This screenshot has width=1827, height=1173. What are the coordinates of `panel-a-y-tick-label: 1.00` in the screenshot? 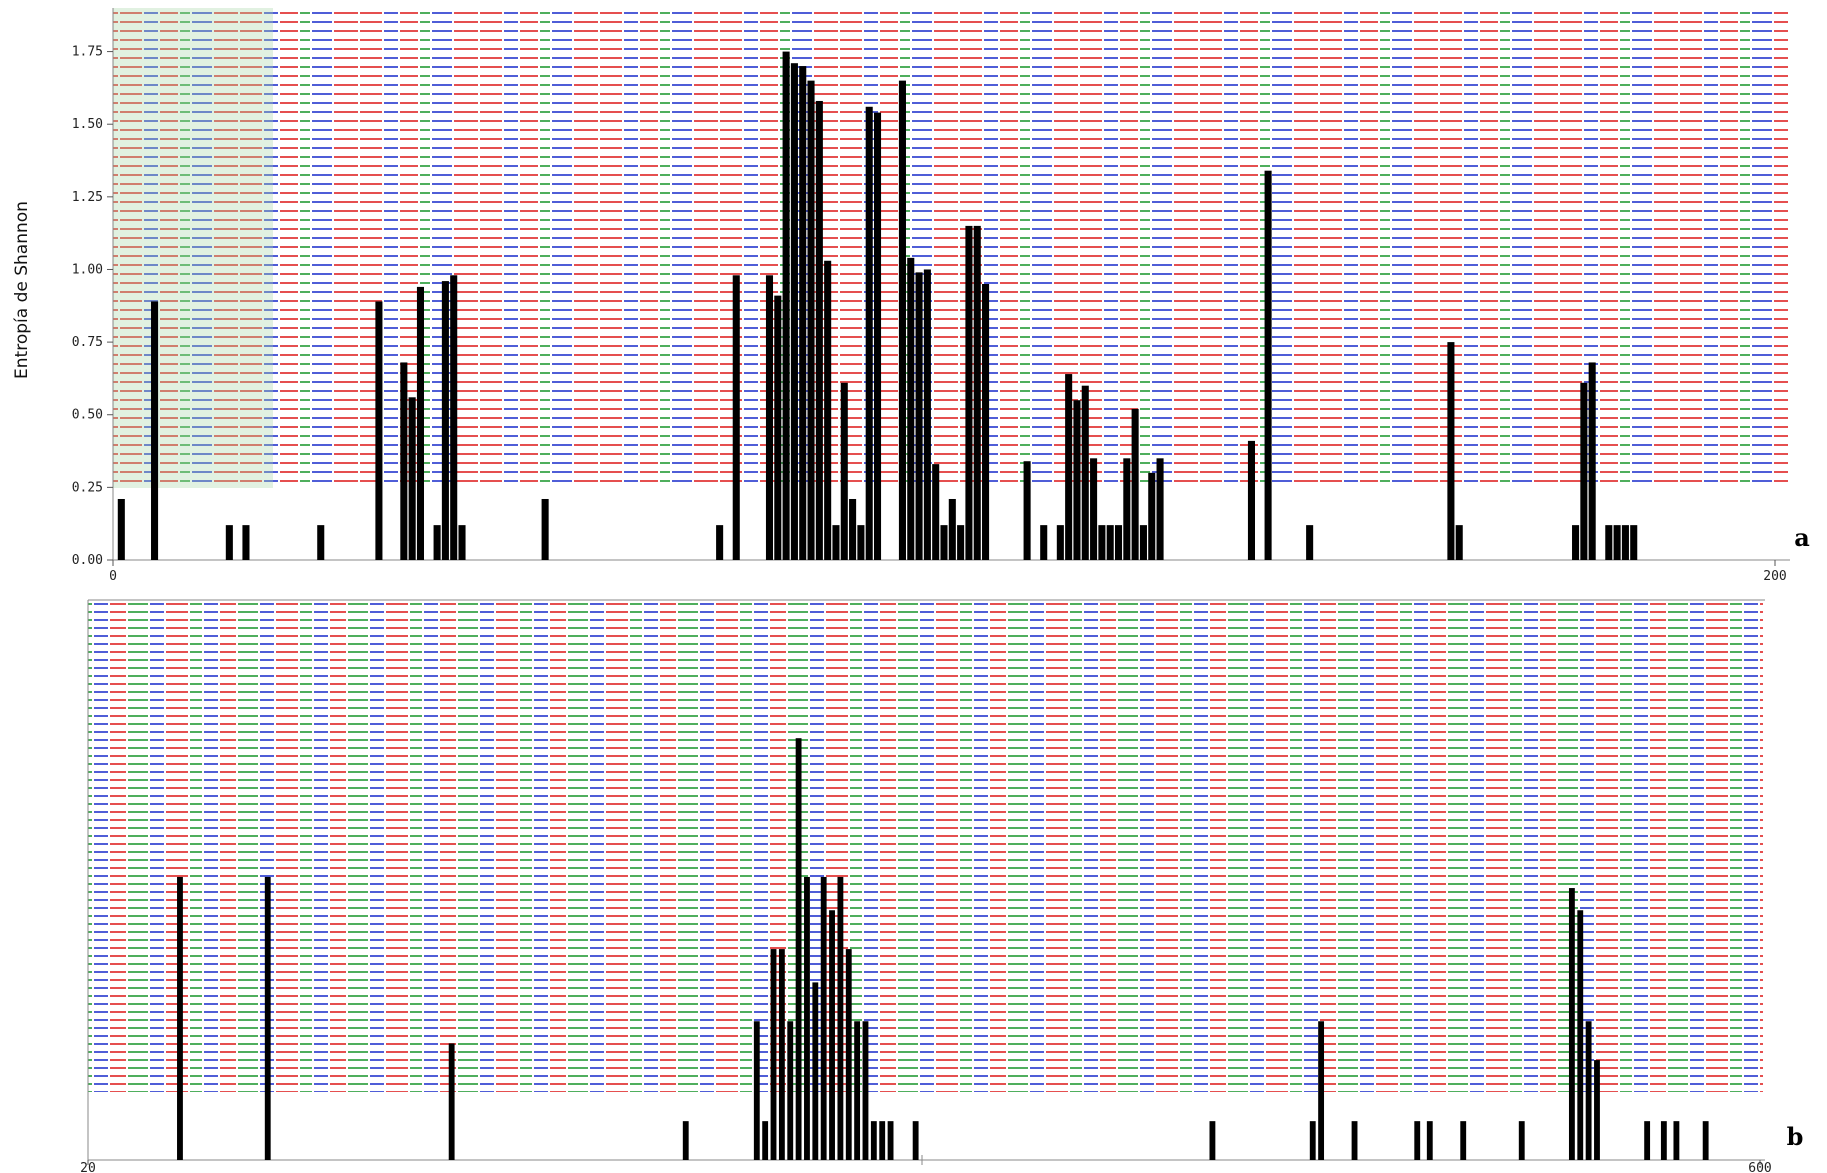 It's located at (87, 269).